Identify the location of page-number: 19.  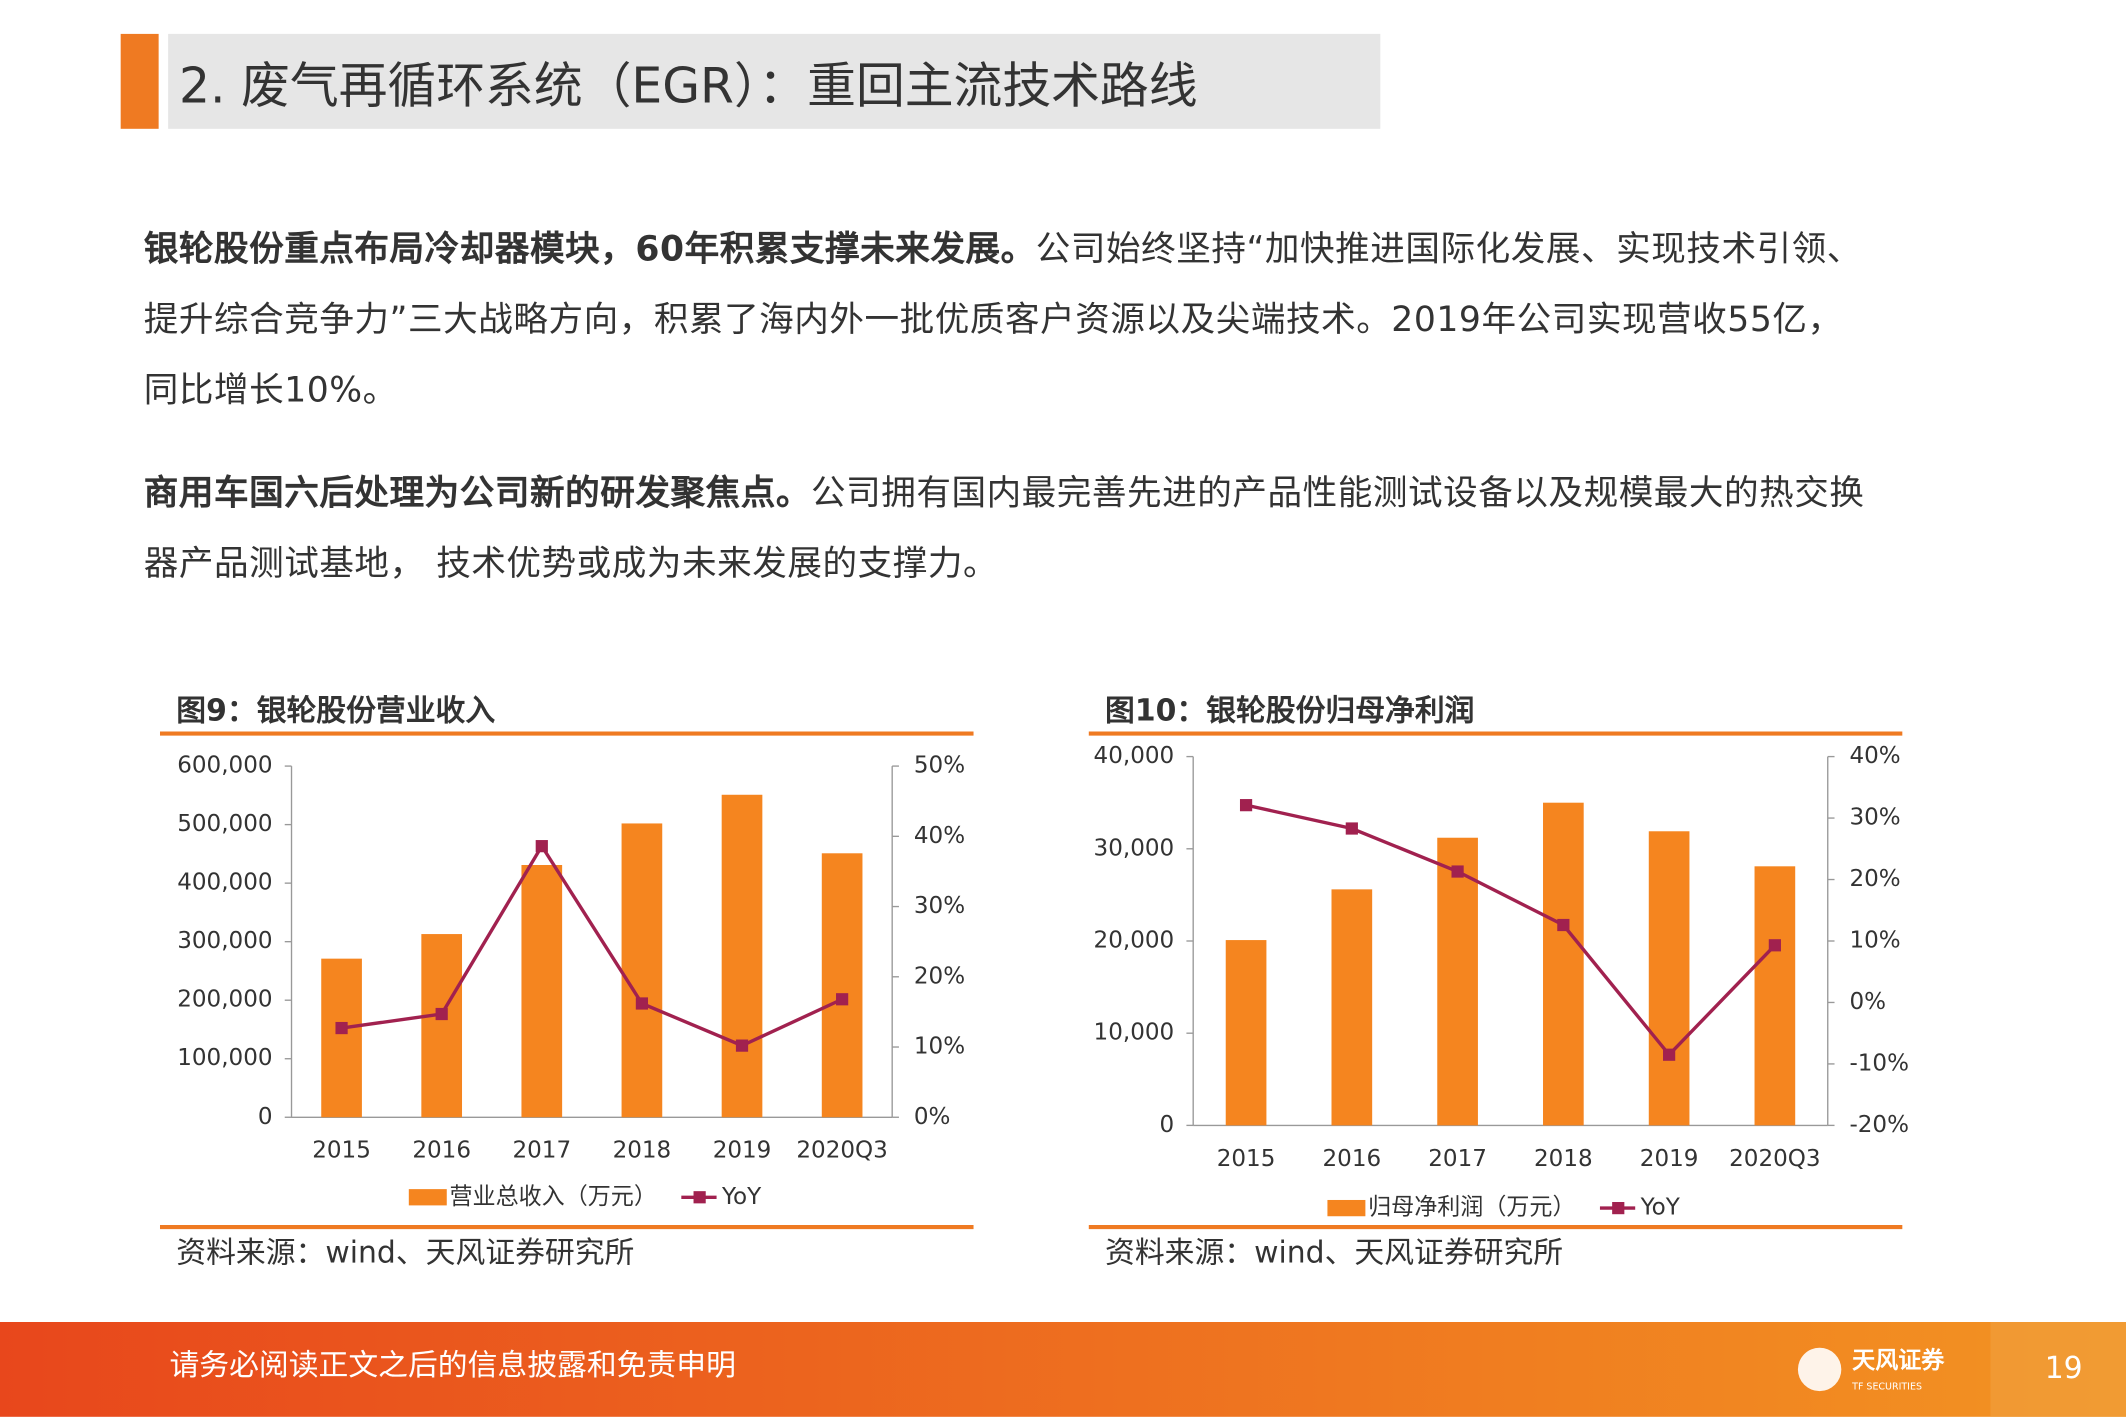
(2064, 1368).